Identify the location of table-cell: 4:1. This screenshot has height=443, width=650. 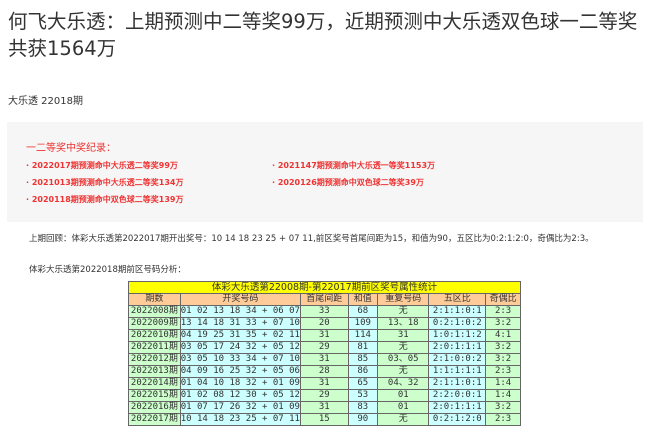
(503, 335).